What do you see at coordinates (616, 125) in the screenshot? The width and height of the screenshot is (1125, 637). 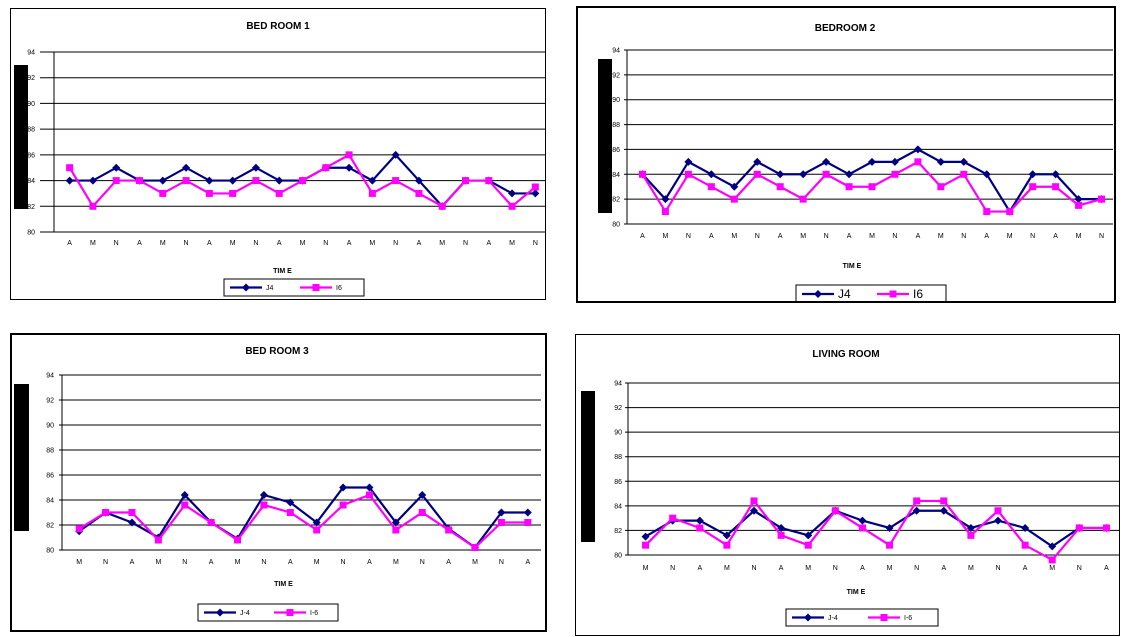 I see `y-tick-label: 88` at bounding box center [616, 125].